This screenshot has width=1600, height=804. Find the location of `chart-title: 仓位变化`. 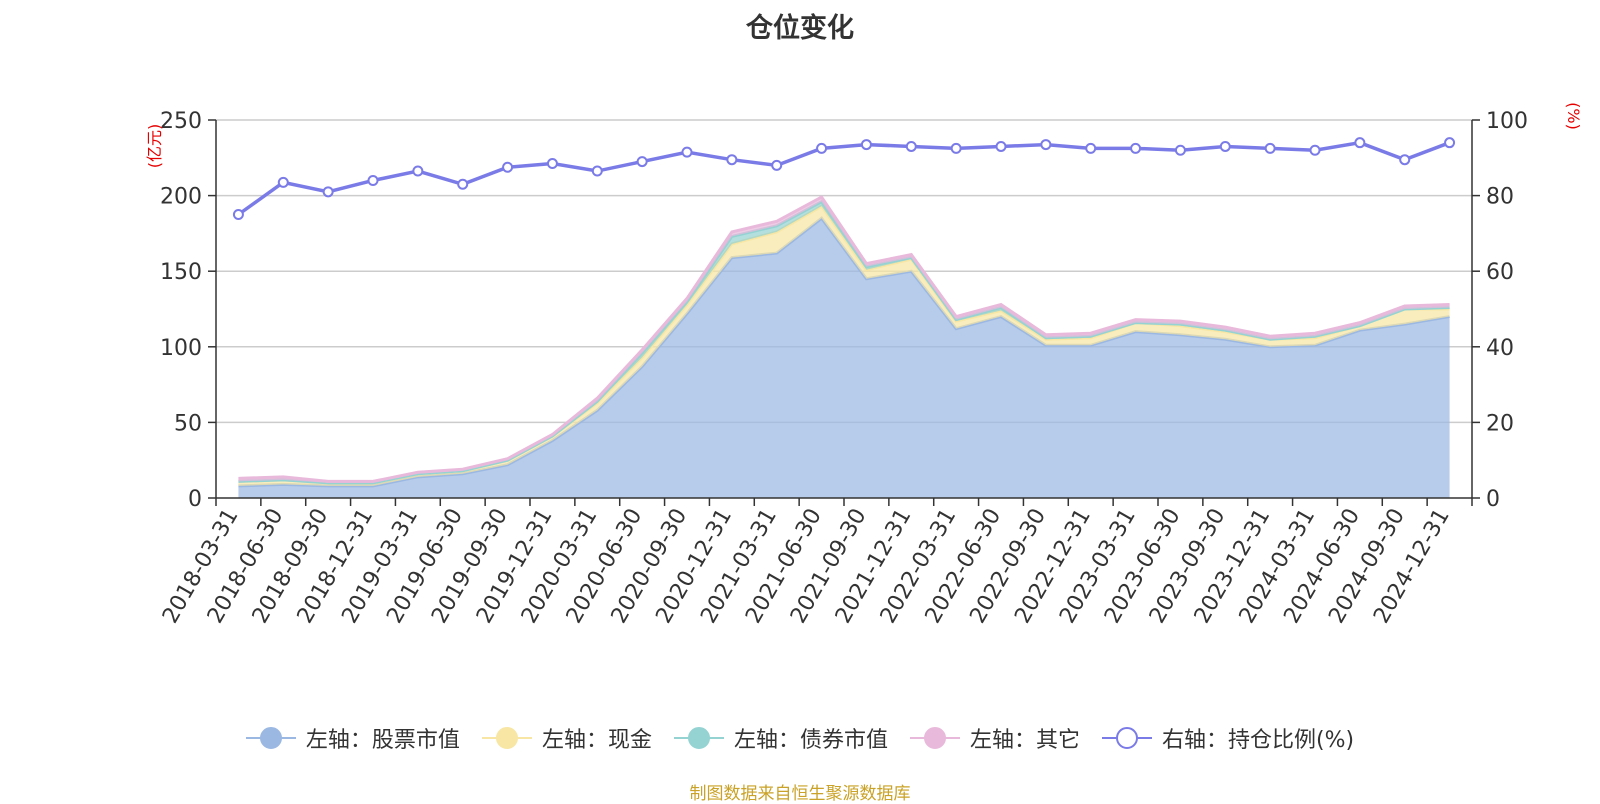

chart-title: 仓位变化 is located at coordinates (800, 28).